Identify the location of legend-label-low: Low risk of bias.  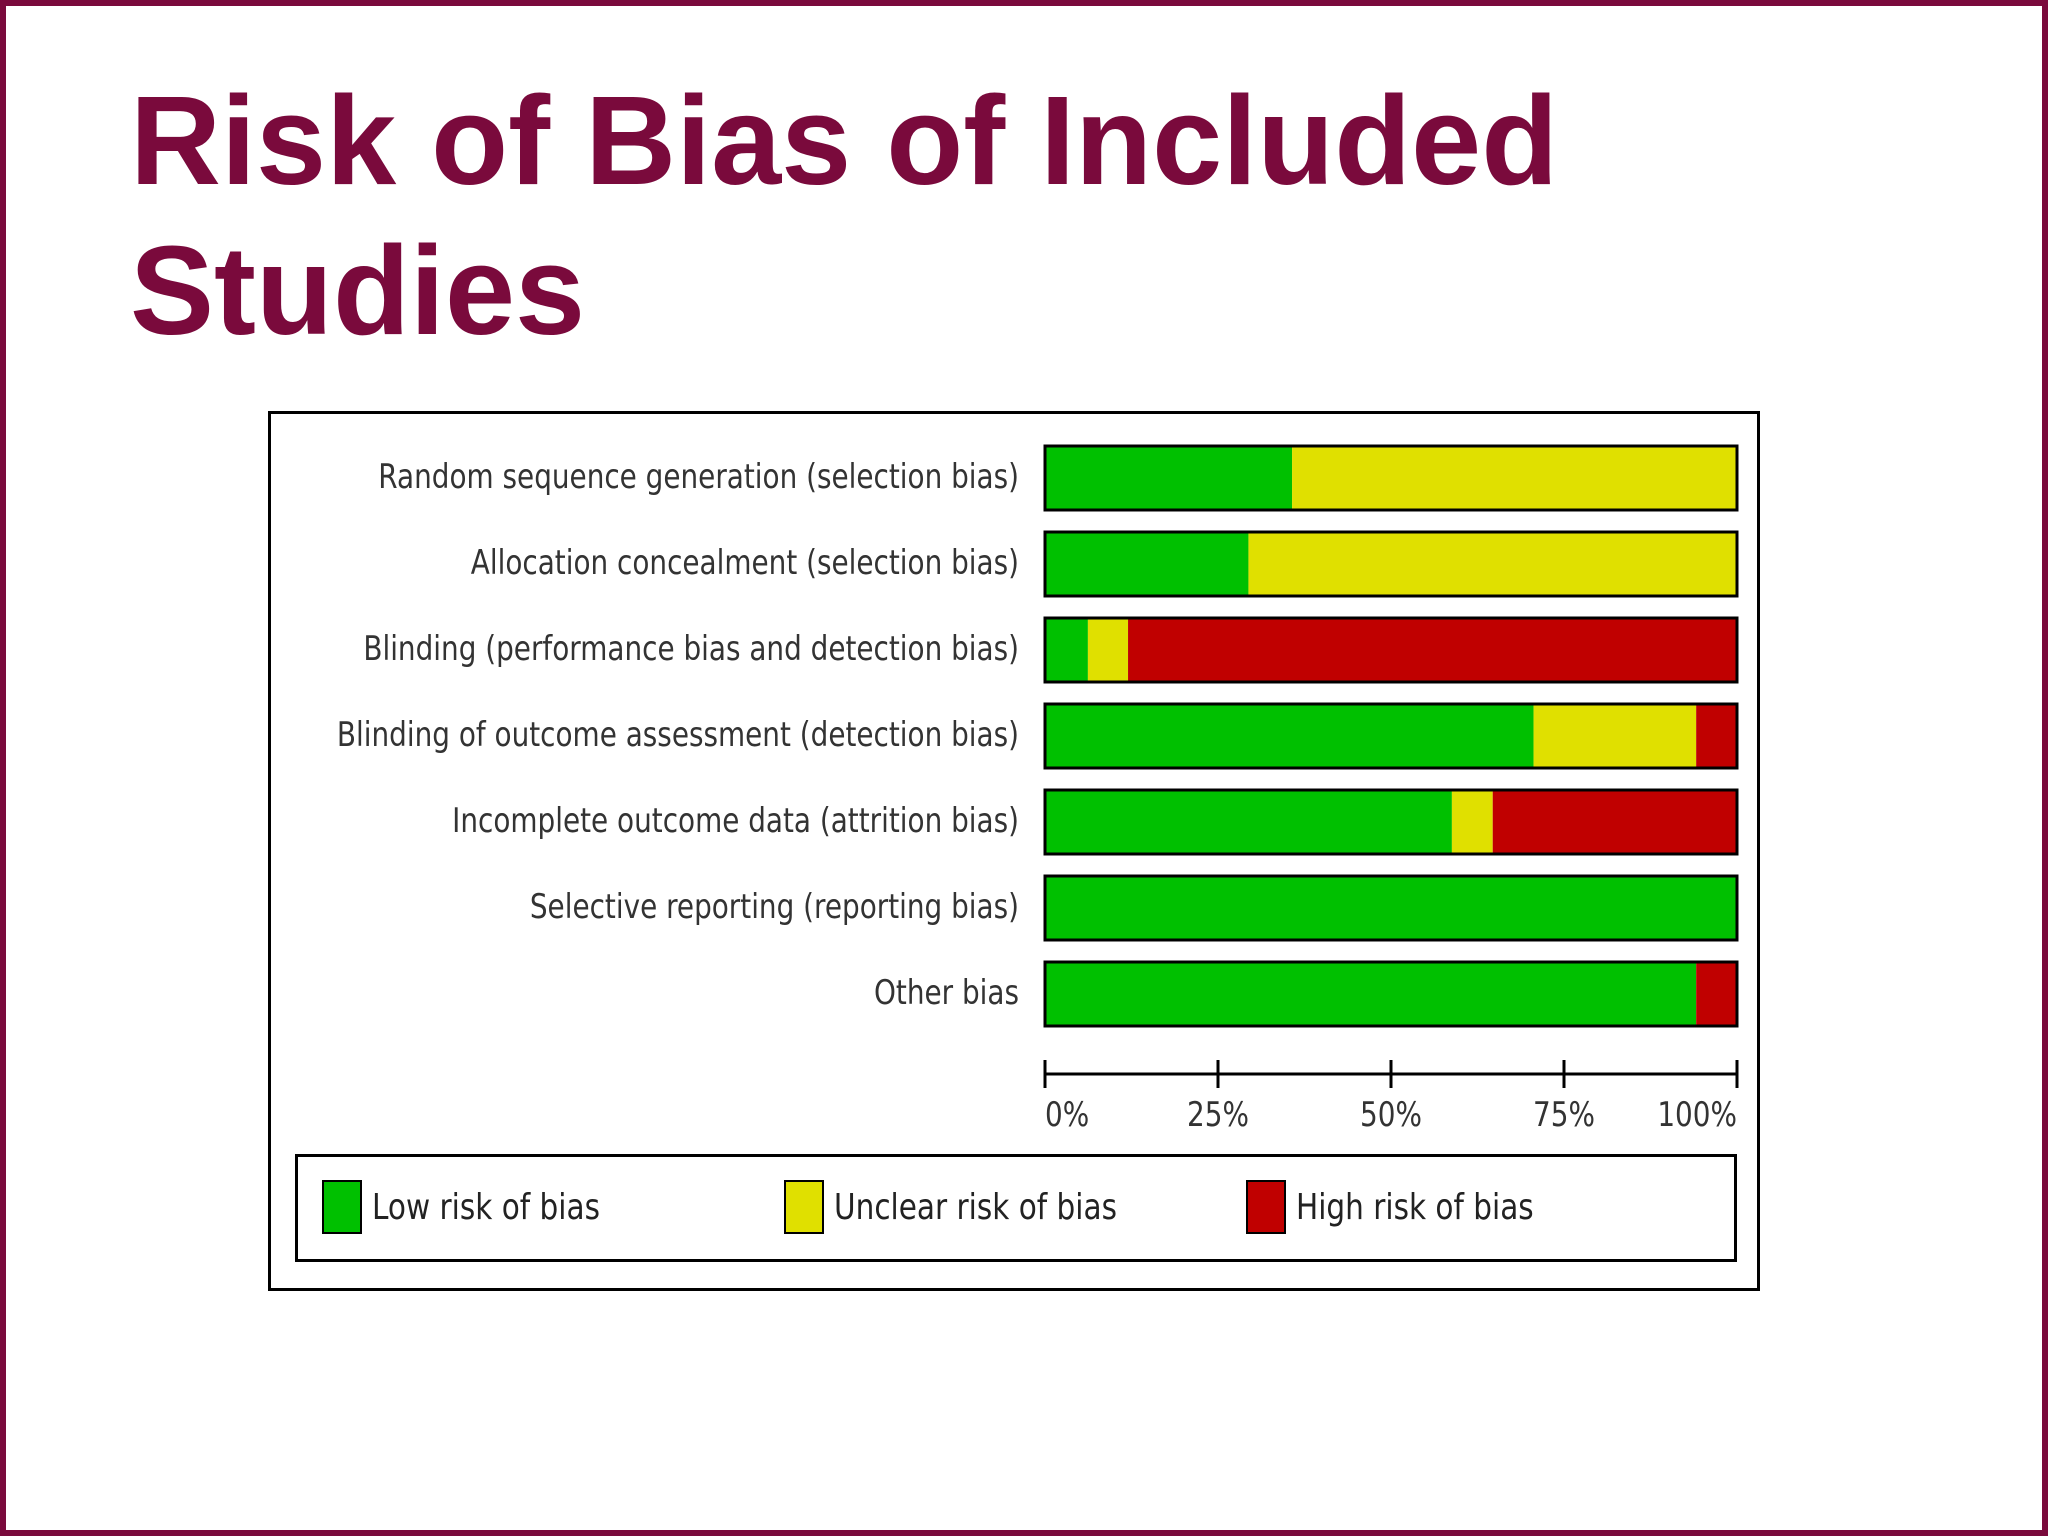
(486, 1207).